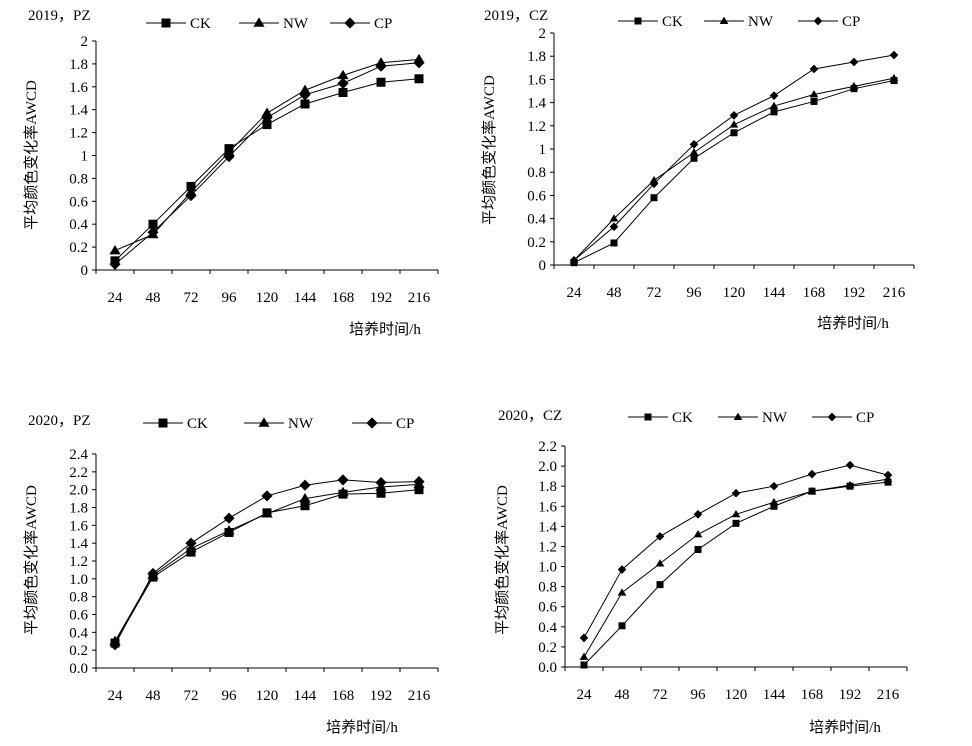 The height and width of the screenshot is (746, 972). What do you see at coordinates (78, 580) in the screenshot?
I see `y-tick-label: 1.0` at bounding box center [78, 580].